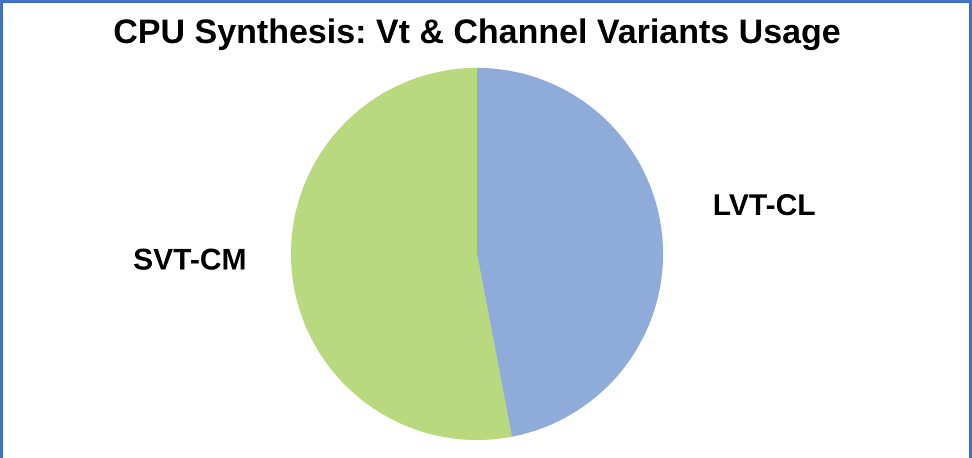 Image resolution: width=972 pixels, height=458 pixels. I want to click on slice-label: LVT-CL, so click(764, 205).